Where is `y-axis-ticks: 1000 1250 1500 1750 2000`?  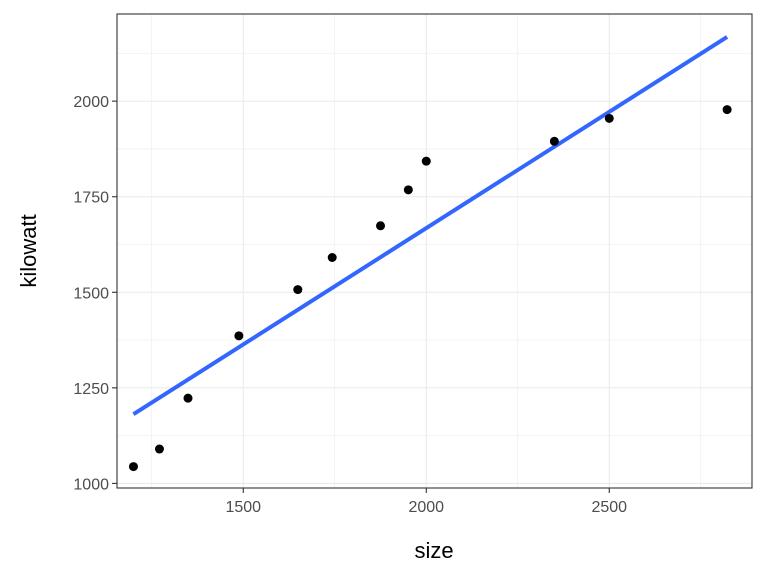
y-axis-ticks: 1000 1250 1500 1750 2000 is located at coordinates (95, 293).